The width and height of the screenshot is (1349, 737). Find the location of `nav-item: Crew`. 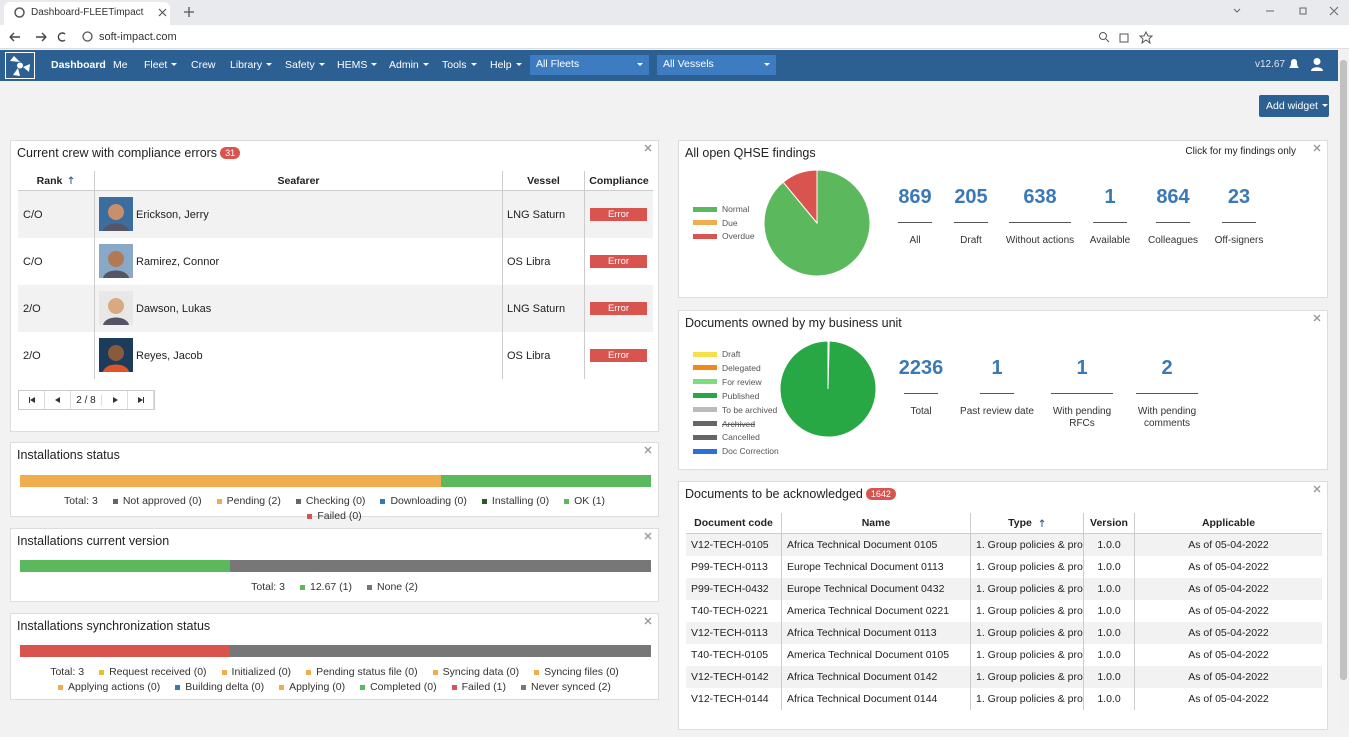

nav-item: Crew is located at coordinates (203, 65).